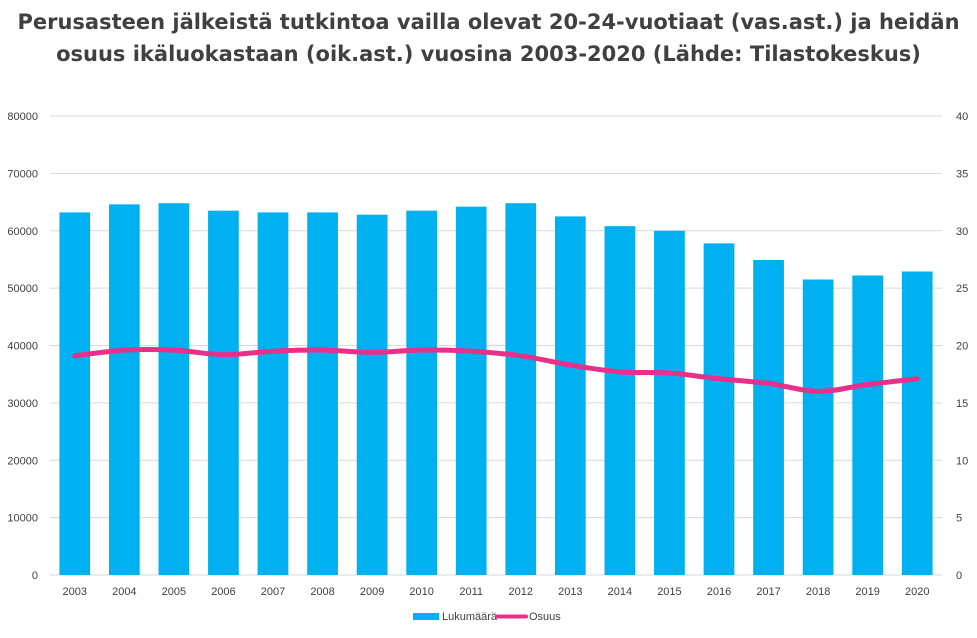 This screenshot has width=977, height=638. What do you see at coordinates (35, 576) in the screenshot?
I see `left-tick-label: 0` at bounding box center [35, 576].